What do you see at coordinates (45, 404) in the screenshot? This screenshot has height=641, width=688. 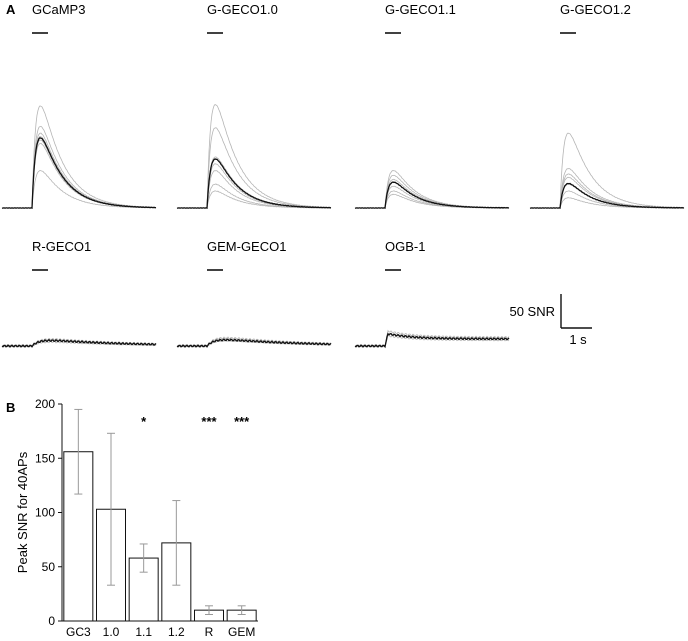 I see `y-tick-label: 200` at bounding box center [45, 404].